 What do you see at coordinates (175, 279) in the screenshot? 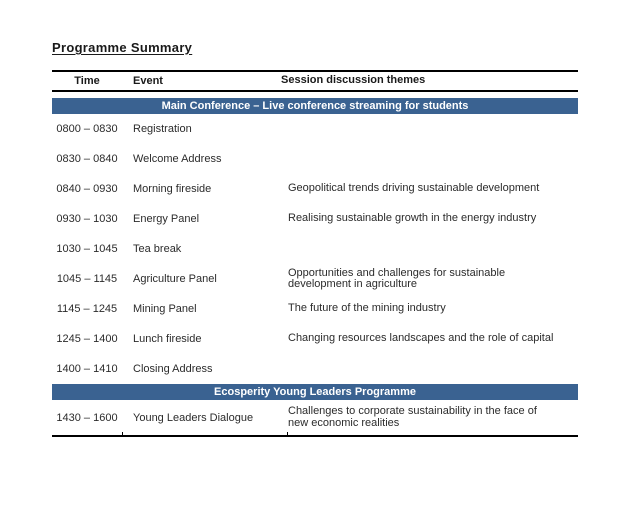
I see `cell-event: Agriculture Panel` at bounding box center [175, 279].